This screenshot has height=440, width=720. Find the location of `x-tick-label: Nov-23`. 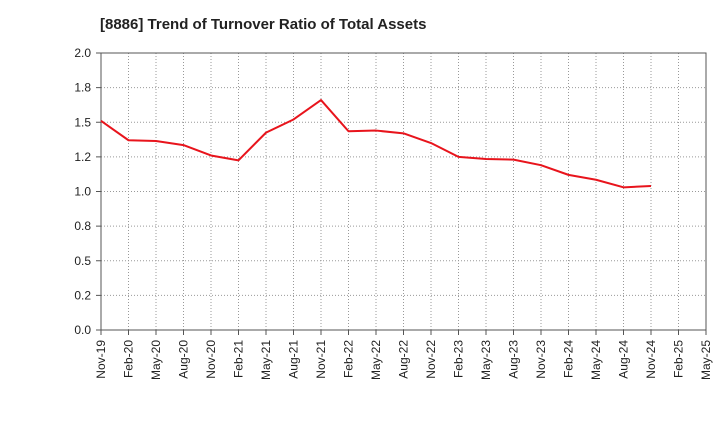

x-tick-label: Nov-23 is located at coordinates (541, 359).